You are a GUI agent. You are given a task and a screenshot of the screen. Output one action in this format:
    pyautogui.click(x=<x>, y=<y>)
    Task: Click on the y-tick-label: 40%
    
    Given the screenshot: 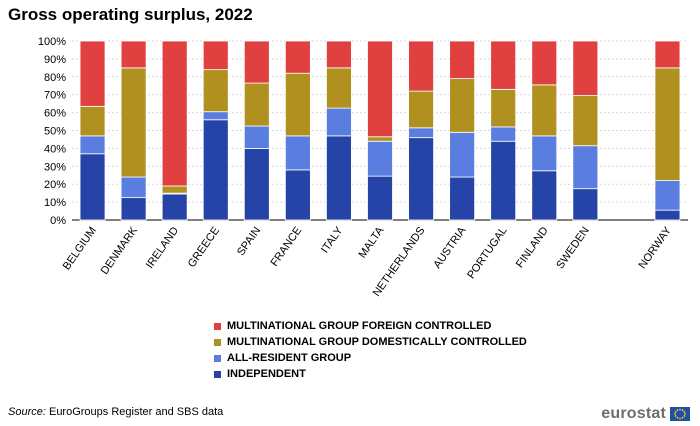 What is the action you would take?
    pyautogui.click(x=55, y=149)
    